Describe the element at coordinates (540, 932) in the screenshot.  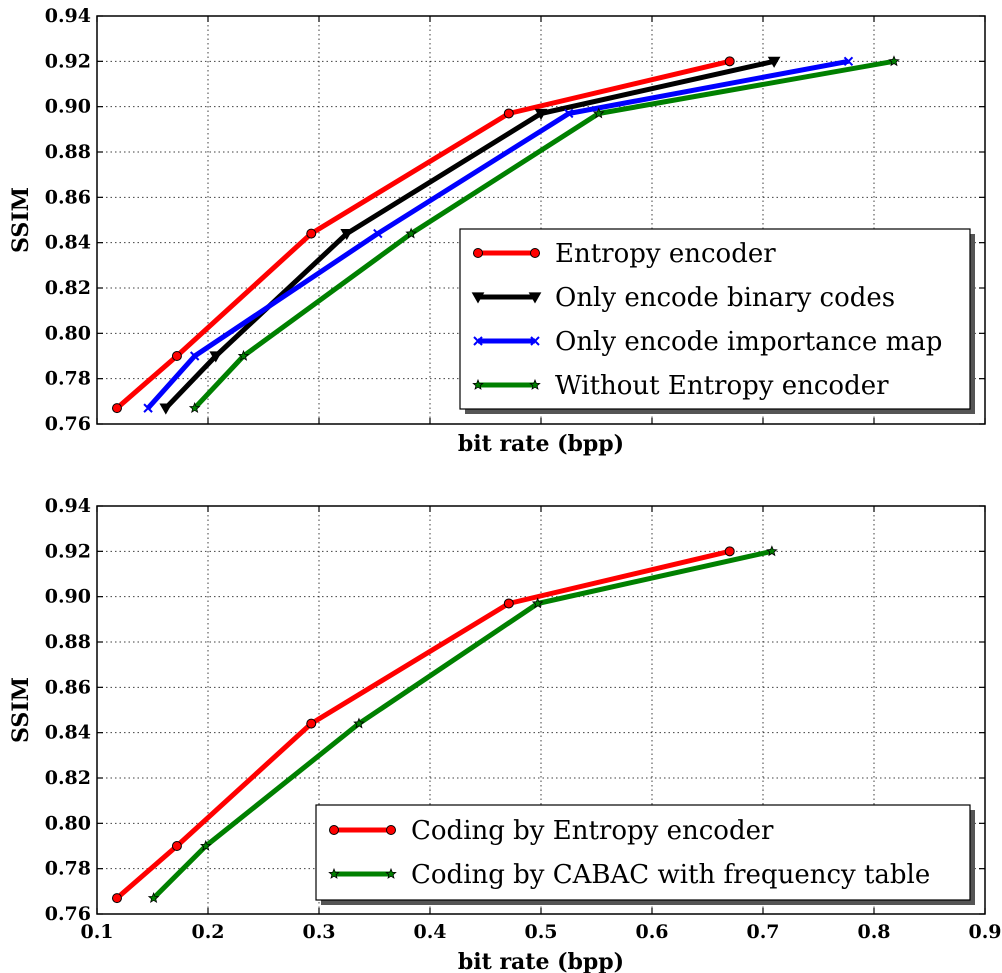
I see `x-tick-label: 0.5` at that location.